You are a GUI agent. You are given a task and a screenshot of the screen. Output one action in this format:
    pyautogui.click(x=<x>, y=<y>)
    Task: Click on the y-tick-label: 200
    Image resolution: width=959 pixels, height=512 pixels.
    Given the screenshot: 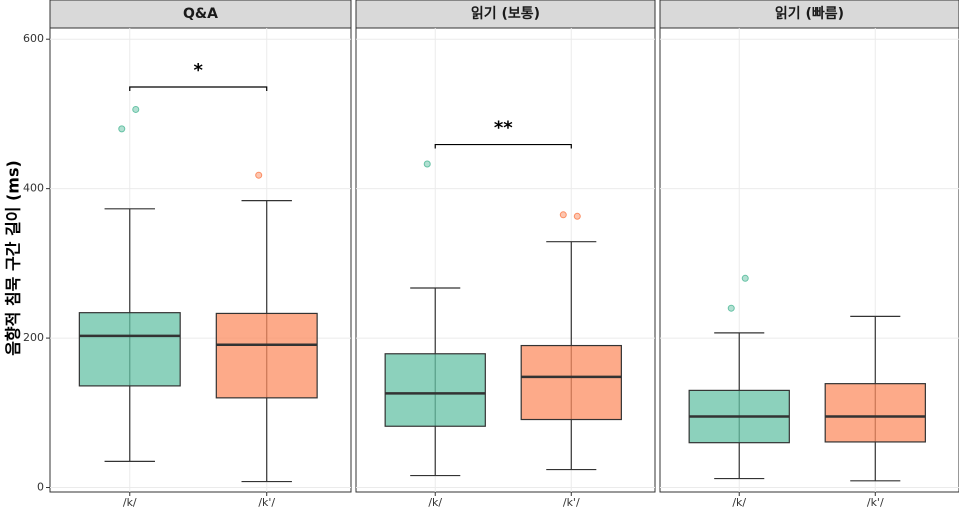 What is the action you would take?
    pyautogui.click(x=33, y=337)
    